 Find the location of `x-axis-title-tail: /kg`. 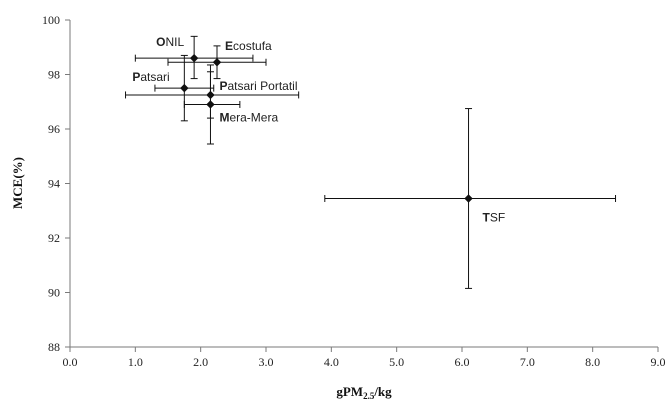

x-axis-title-tail: /kg is located at coordinates (382, 391).